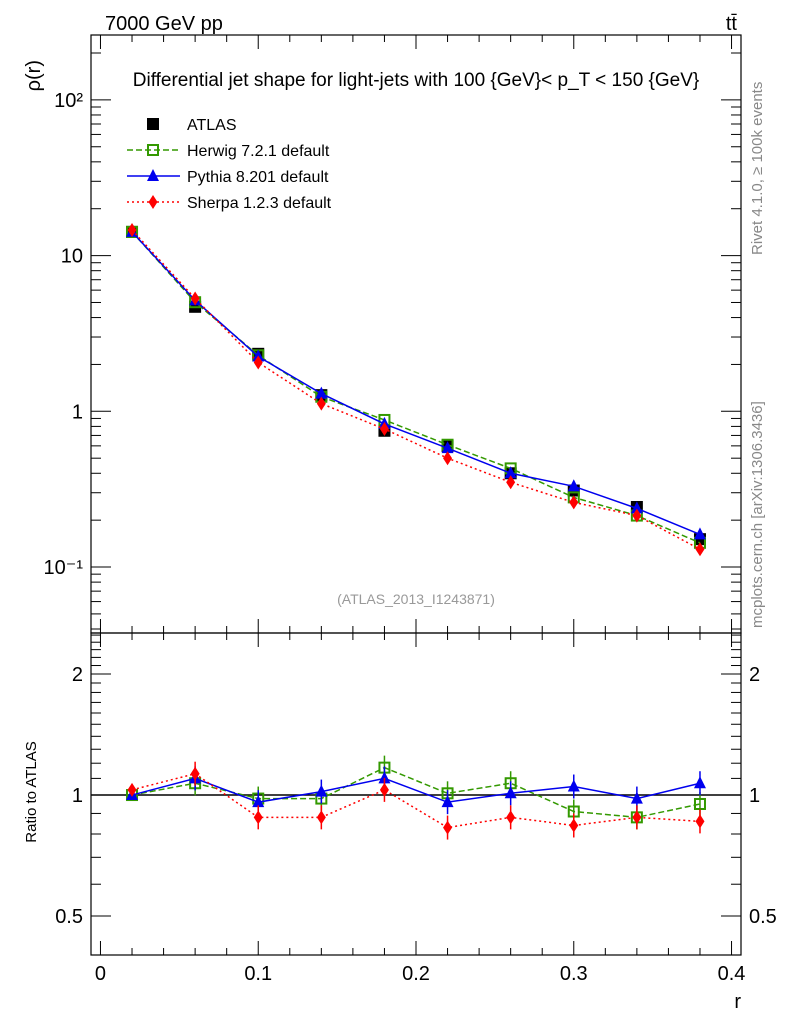 The height and width of the screenshot is (1024, 786). What do you see at coordinates (754, 675) in the screenshot?
I see `ratio-y-tick-label-right: 2` at bounding box center [754, 675].